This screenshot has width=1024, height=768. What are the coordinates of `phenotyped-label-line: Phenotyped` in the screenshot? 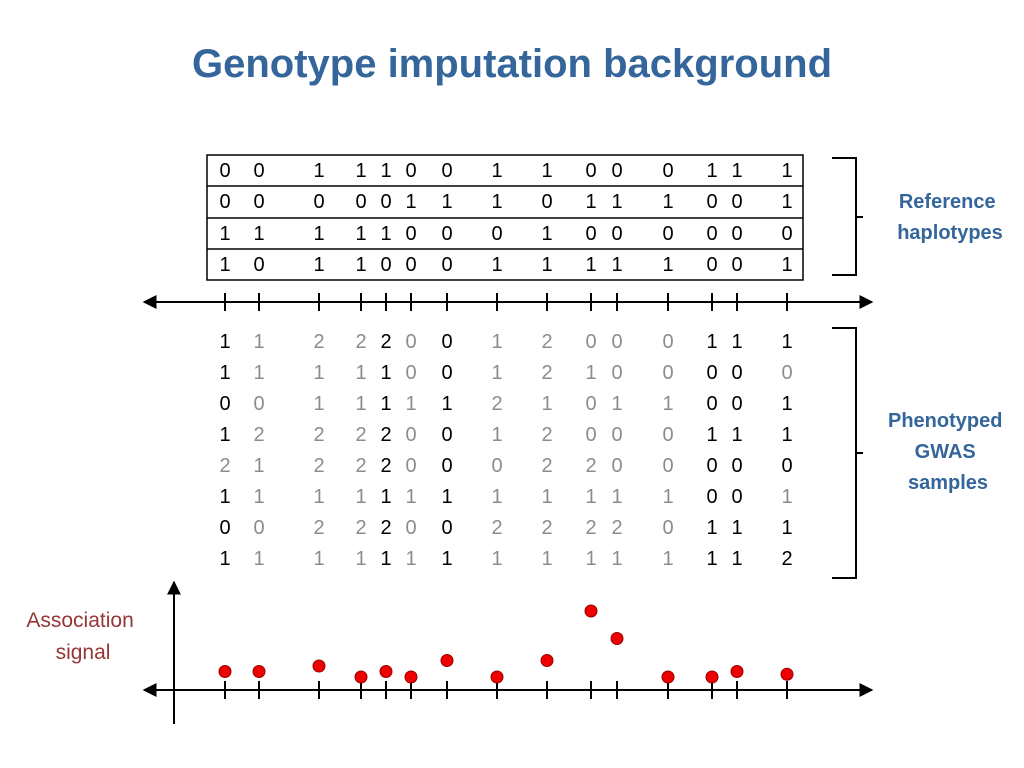 It's located at (945, 421).